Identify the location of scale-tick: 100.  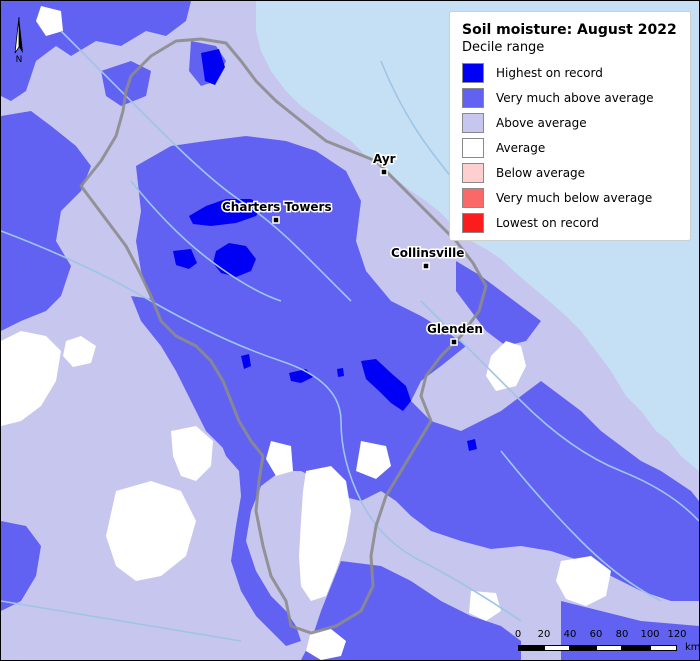
(650, 634).